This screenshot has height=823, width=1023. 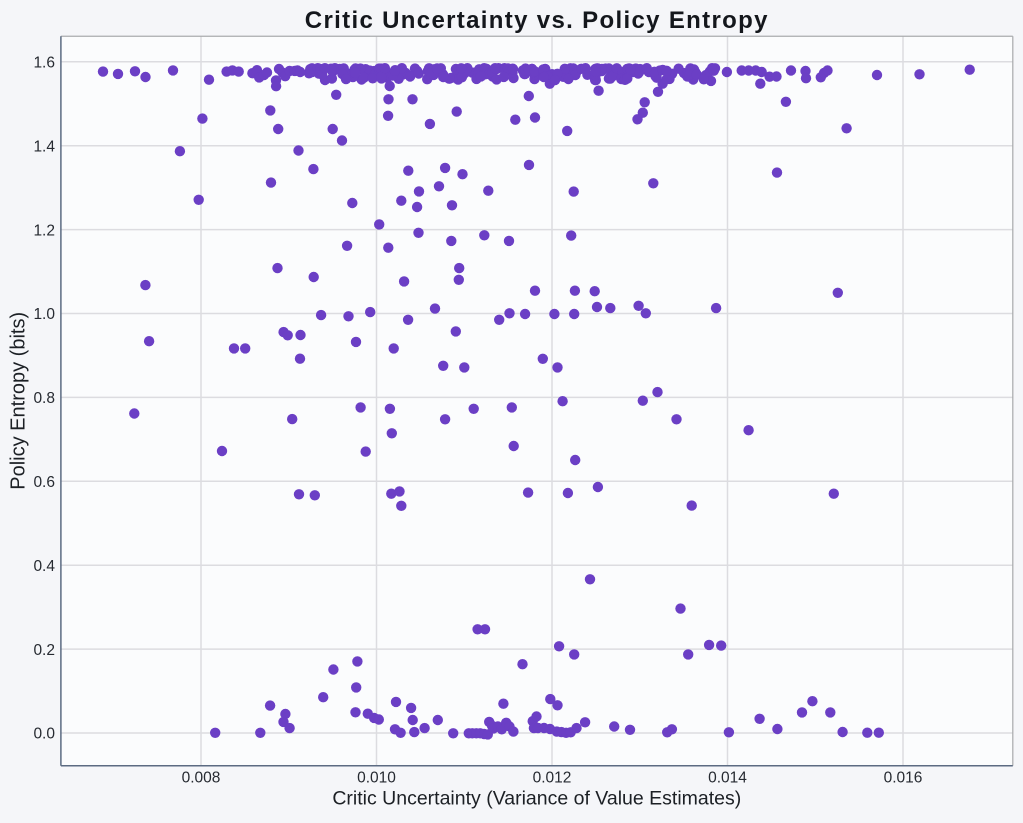 I want to click on svg-text: 0.016, so click(x=903, y=777).